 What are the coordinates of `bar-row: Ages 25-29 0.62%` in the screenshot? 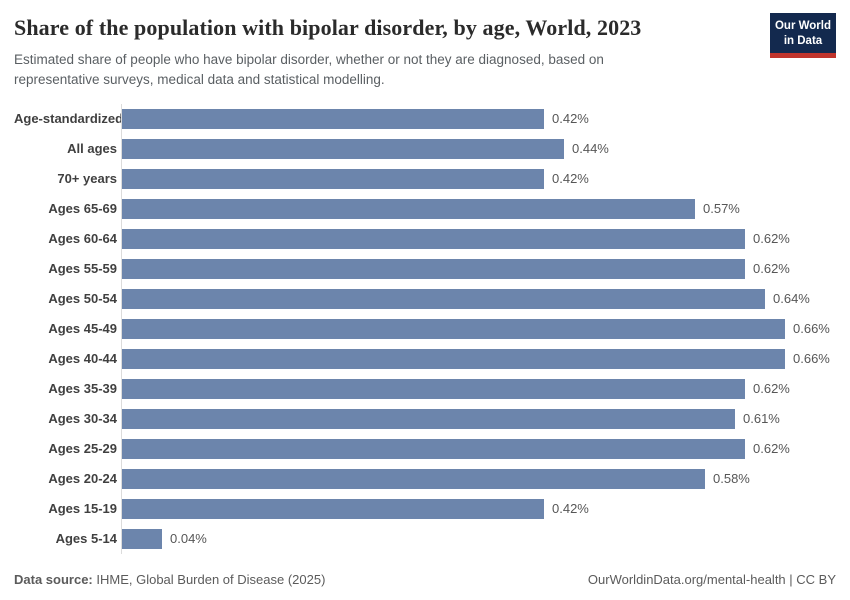 It's located at (425, 448).